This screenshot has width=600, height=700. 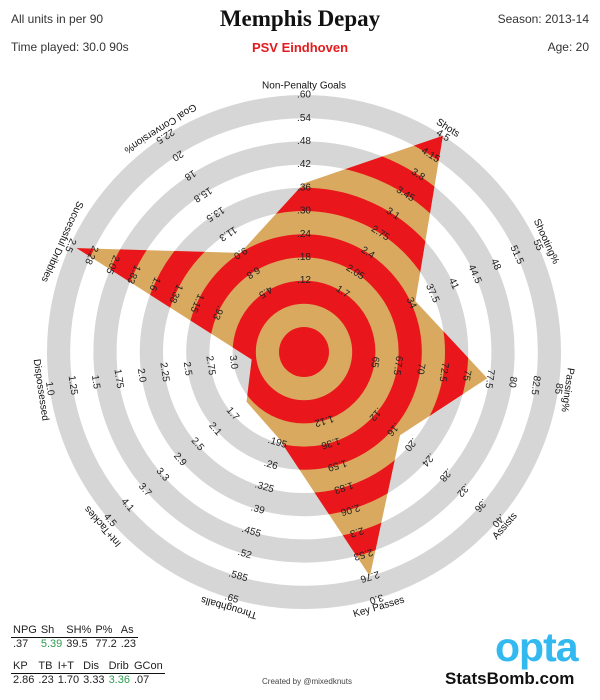 I want to click on stats-header-row: NPG Sh SH% P% As, so click(x=75, y=631).